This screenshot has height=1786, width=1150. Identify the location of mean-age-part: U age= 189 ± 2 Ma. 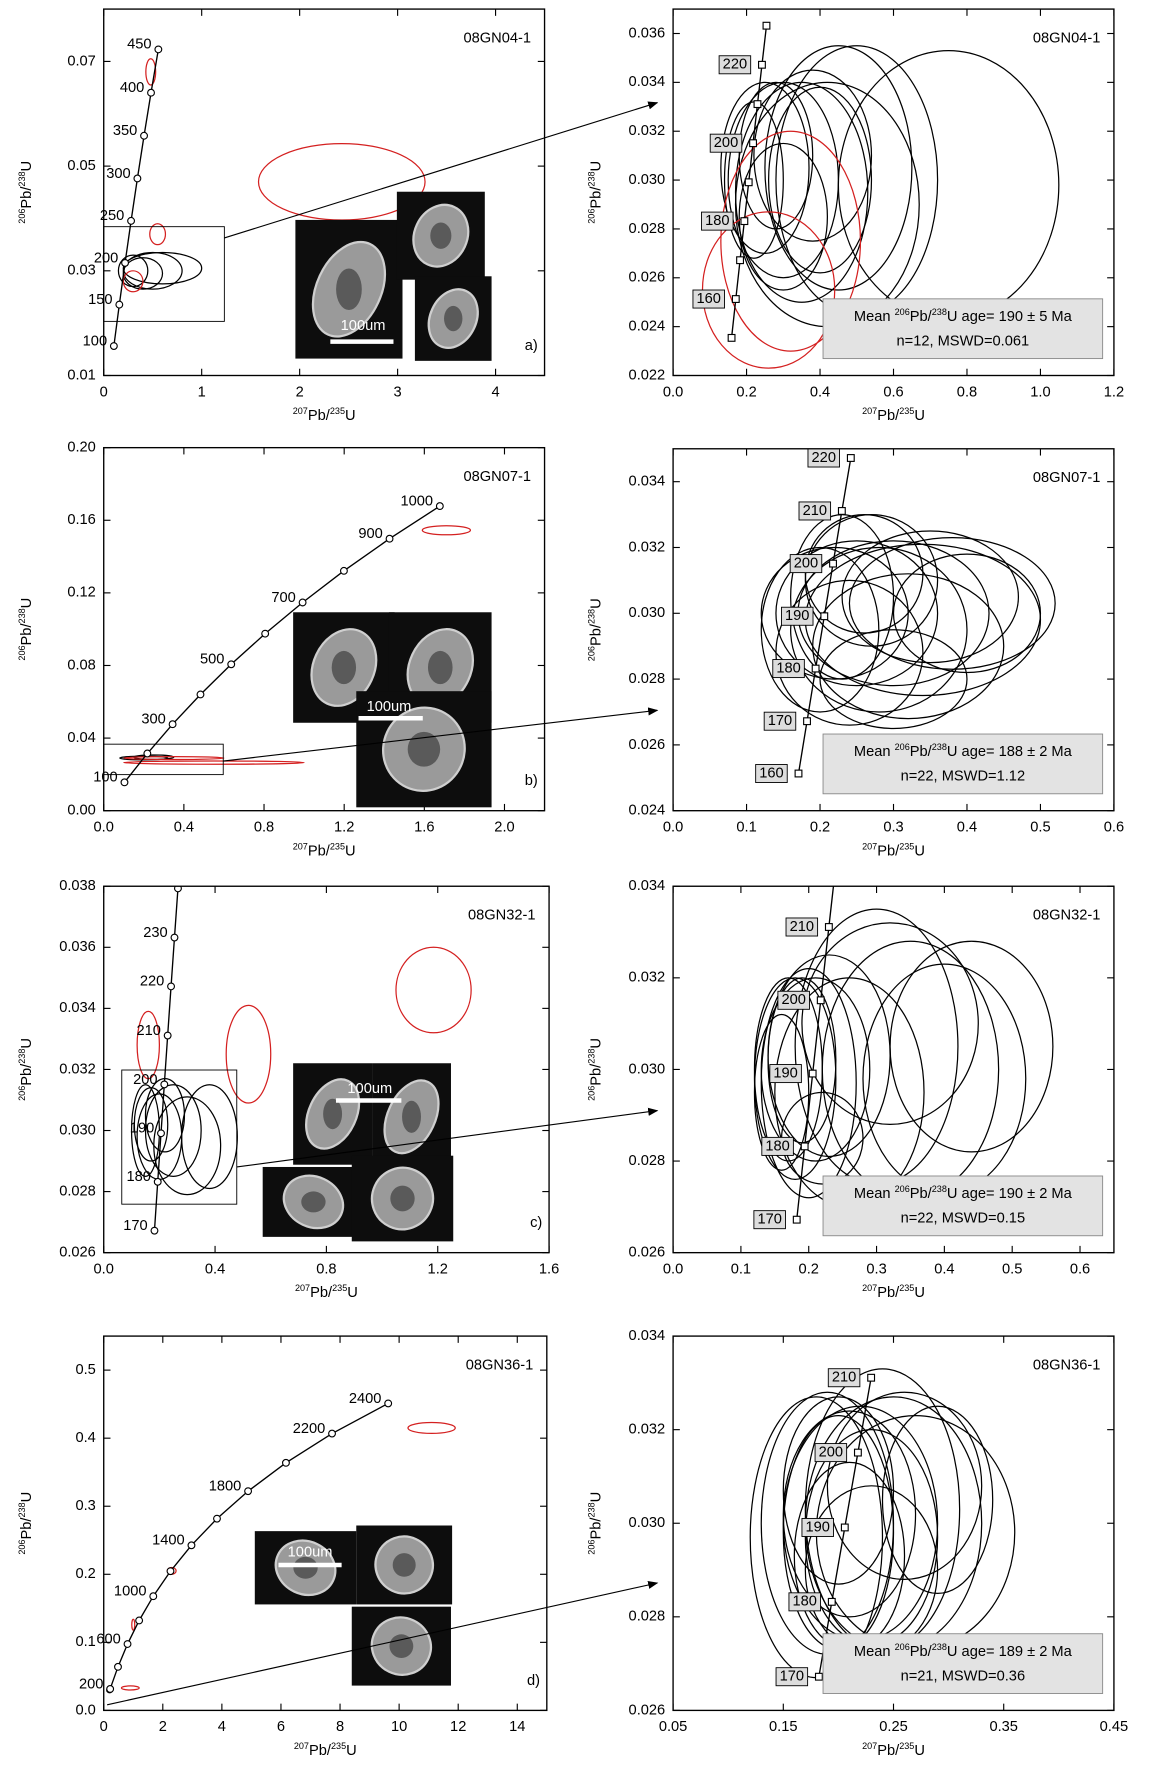
(1010, 1652).